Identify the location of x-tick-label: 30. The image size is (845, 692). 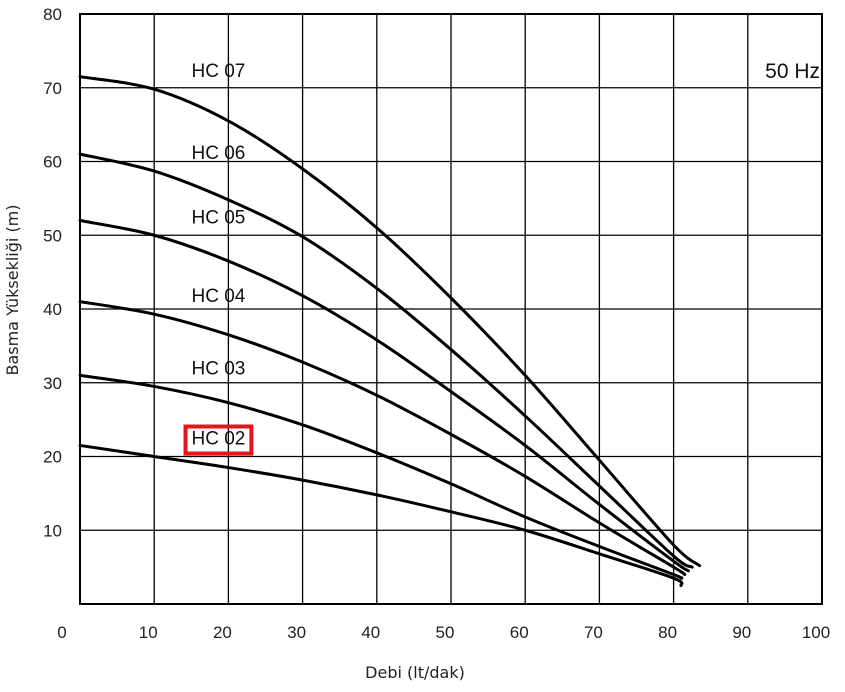
(296, 632).